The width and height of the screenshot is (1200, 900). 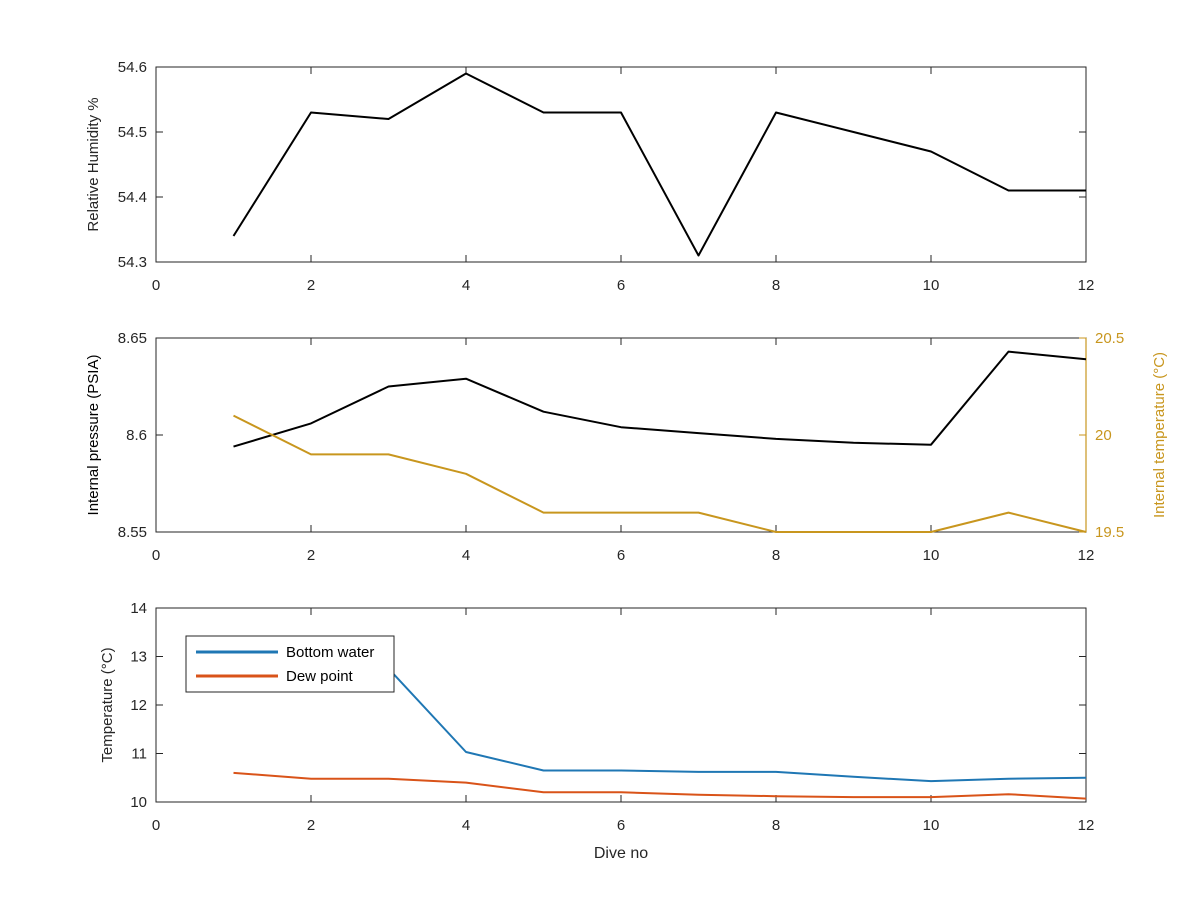 I want to click on y-tick-label-right: 19.5, so click(x=1109, y=532).